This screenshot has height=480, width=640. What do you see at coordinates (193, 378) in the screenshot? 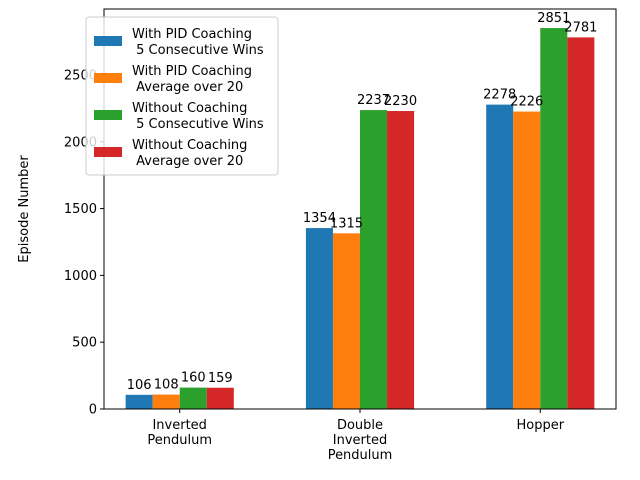
I see `bar-value-label: 160` at bounding box center [193, 378].